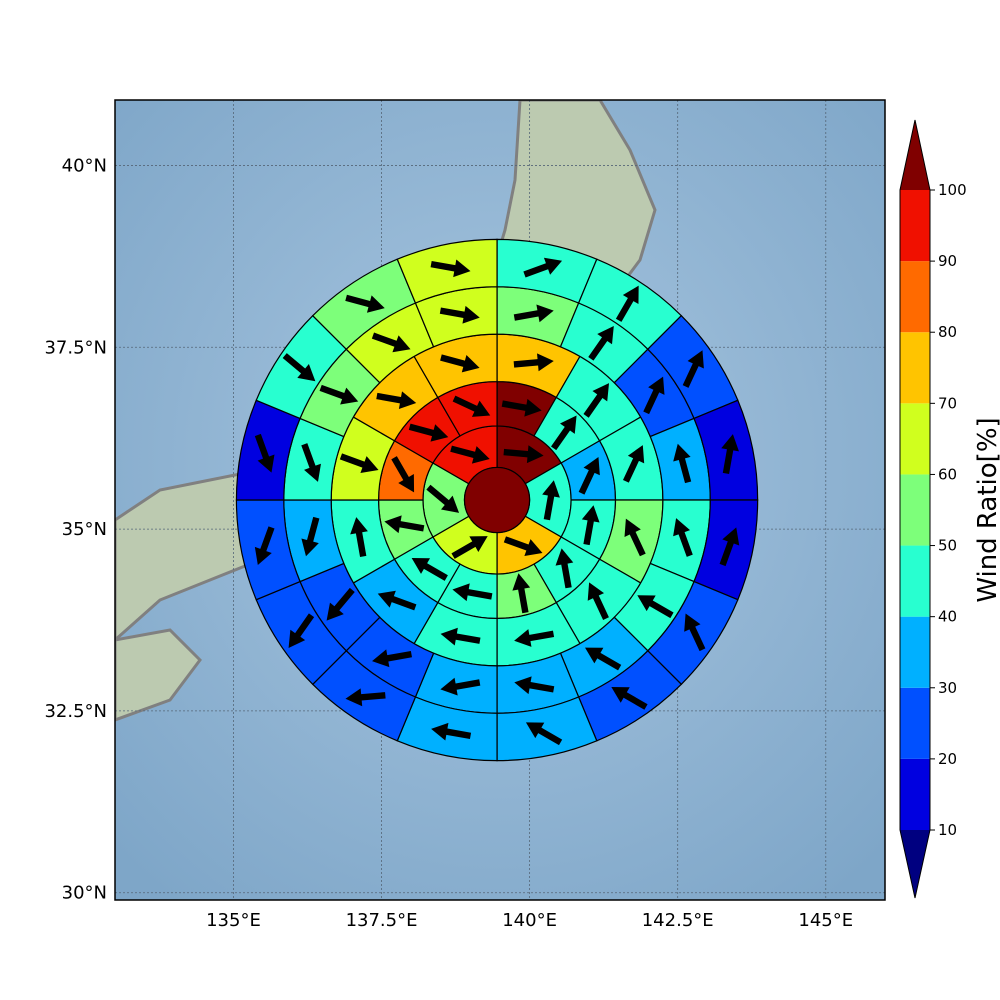 The height and width of the screenshot is (1000, 1000). I want to click on x-tick-label: 145°E, so click(825, 920).